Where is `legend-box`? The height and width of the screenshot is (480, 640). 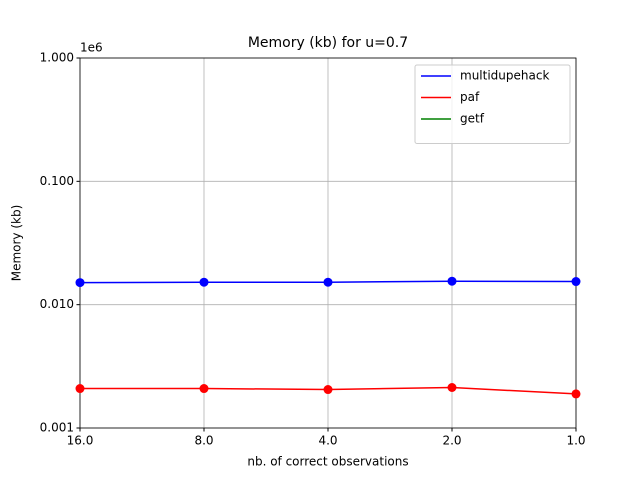 legend-box is located at coordinates (492, 104).